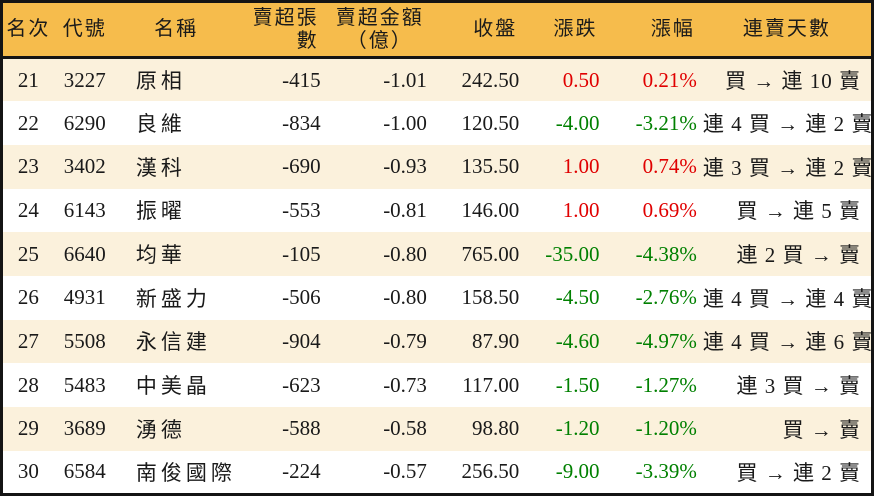 Image resolution: width=874 pixels, height=496 pixels. Describe the element at coordinates (28, 166) in the screenshot. I see `cell-rank: 23` at that location.